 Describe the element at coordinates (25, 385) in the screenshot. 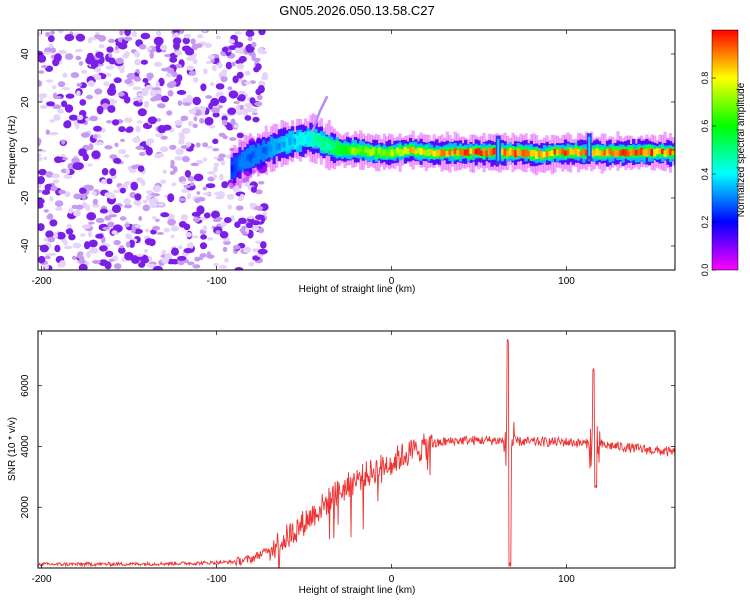

I see `snr-y-tick-label: 6000` at that location.